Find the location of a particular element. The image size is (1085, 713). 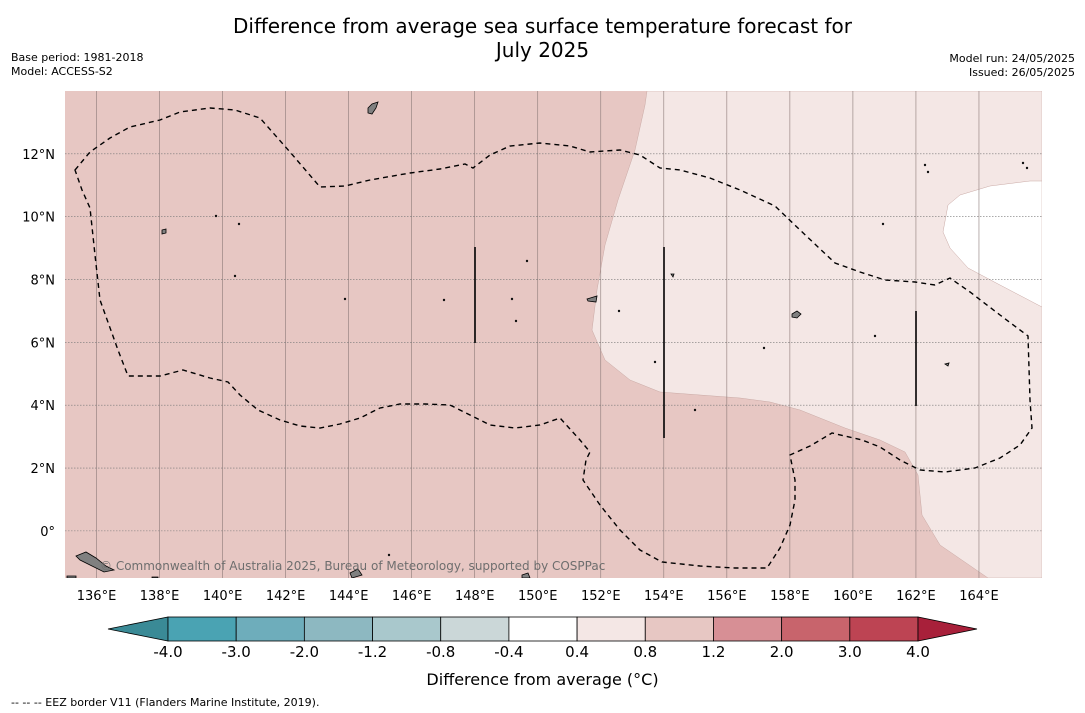

model-run-text: Model run: 24/05/2025 is located at coordinates (1012, 58).